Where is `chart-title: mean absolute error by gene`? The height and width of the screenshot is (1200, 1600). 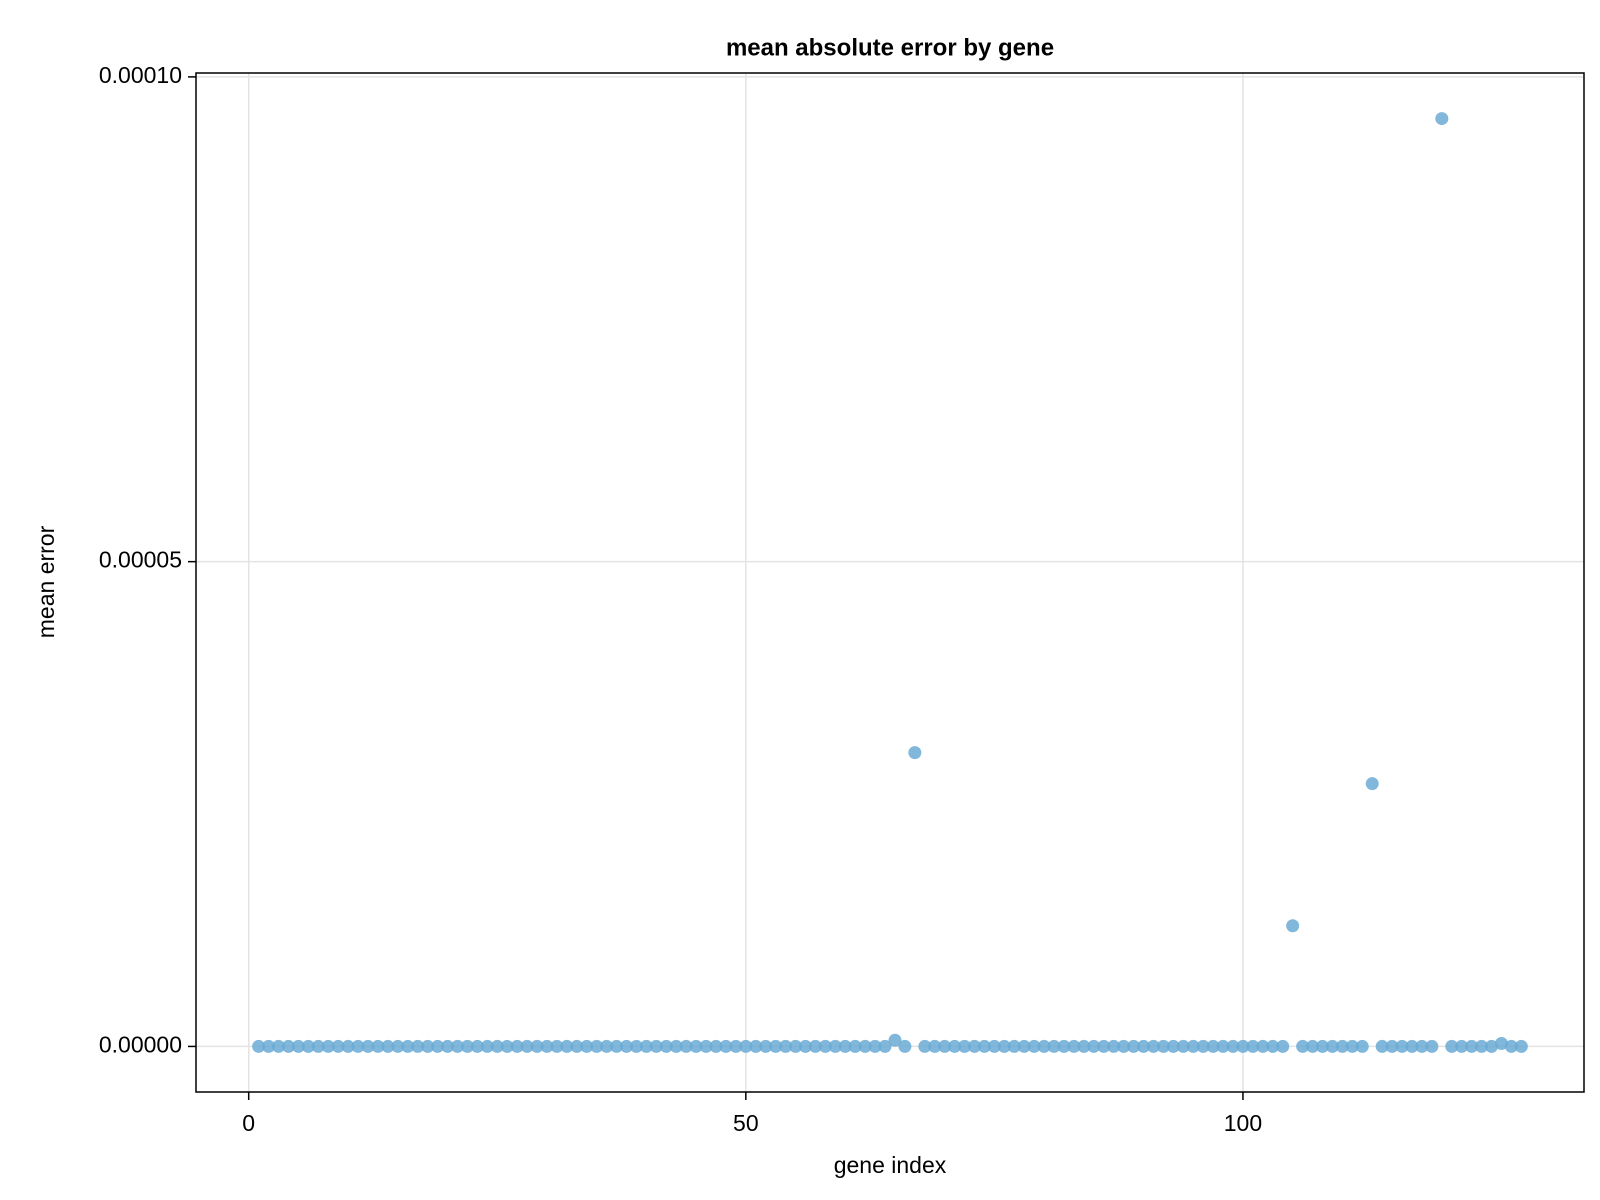 chart-title: mean absolute error by gene is located at coordinates (890, 47).